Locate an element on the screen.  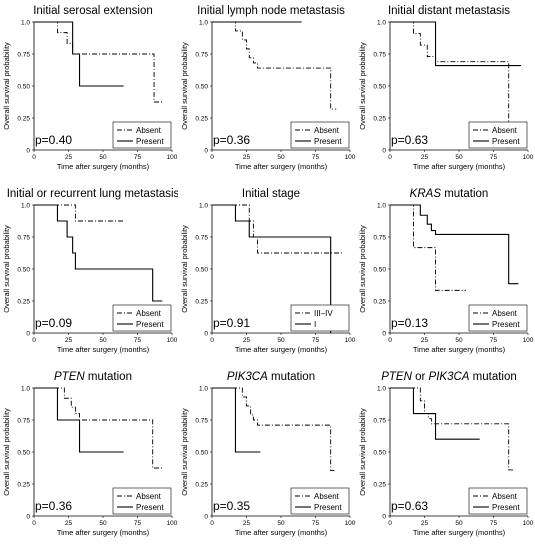
panel-title: KRAS mutation is located at coordinates (449, 194).